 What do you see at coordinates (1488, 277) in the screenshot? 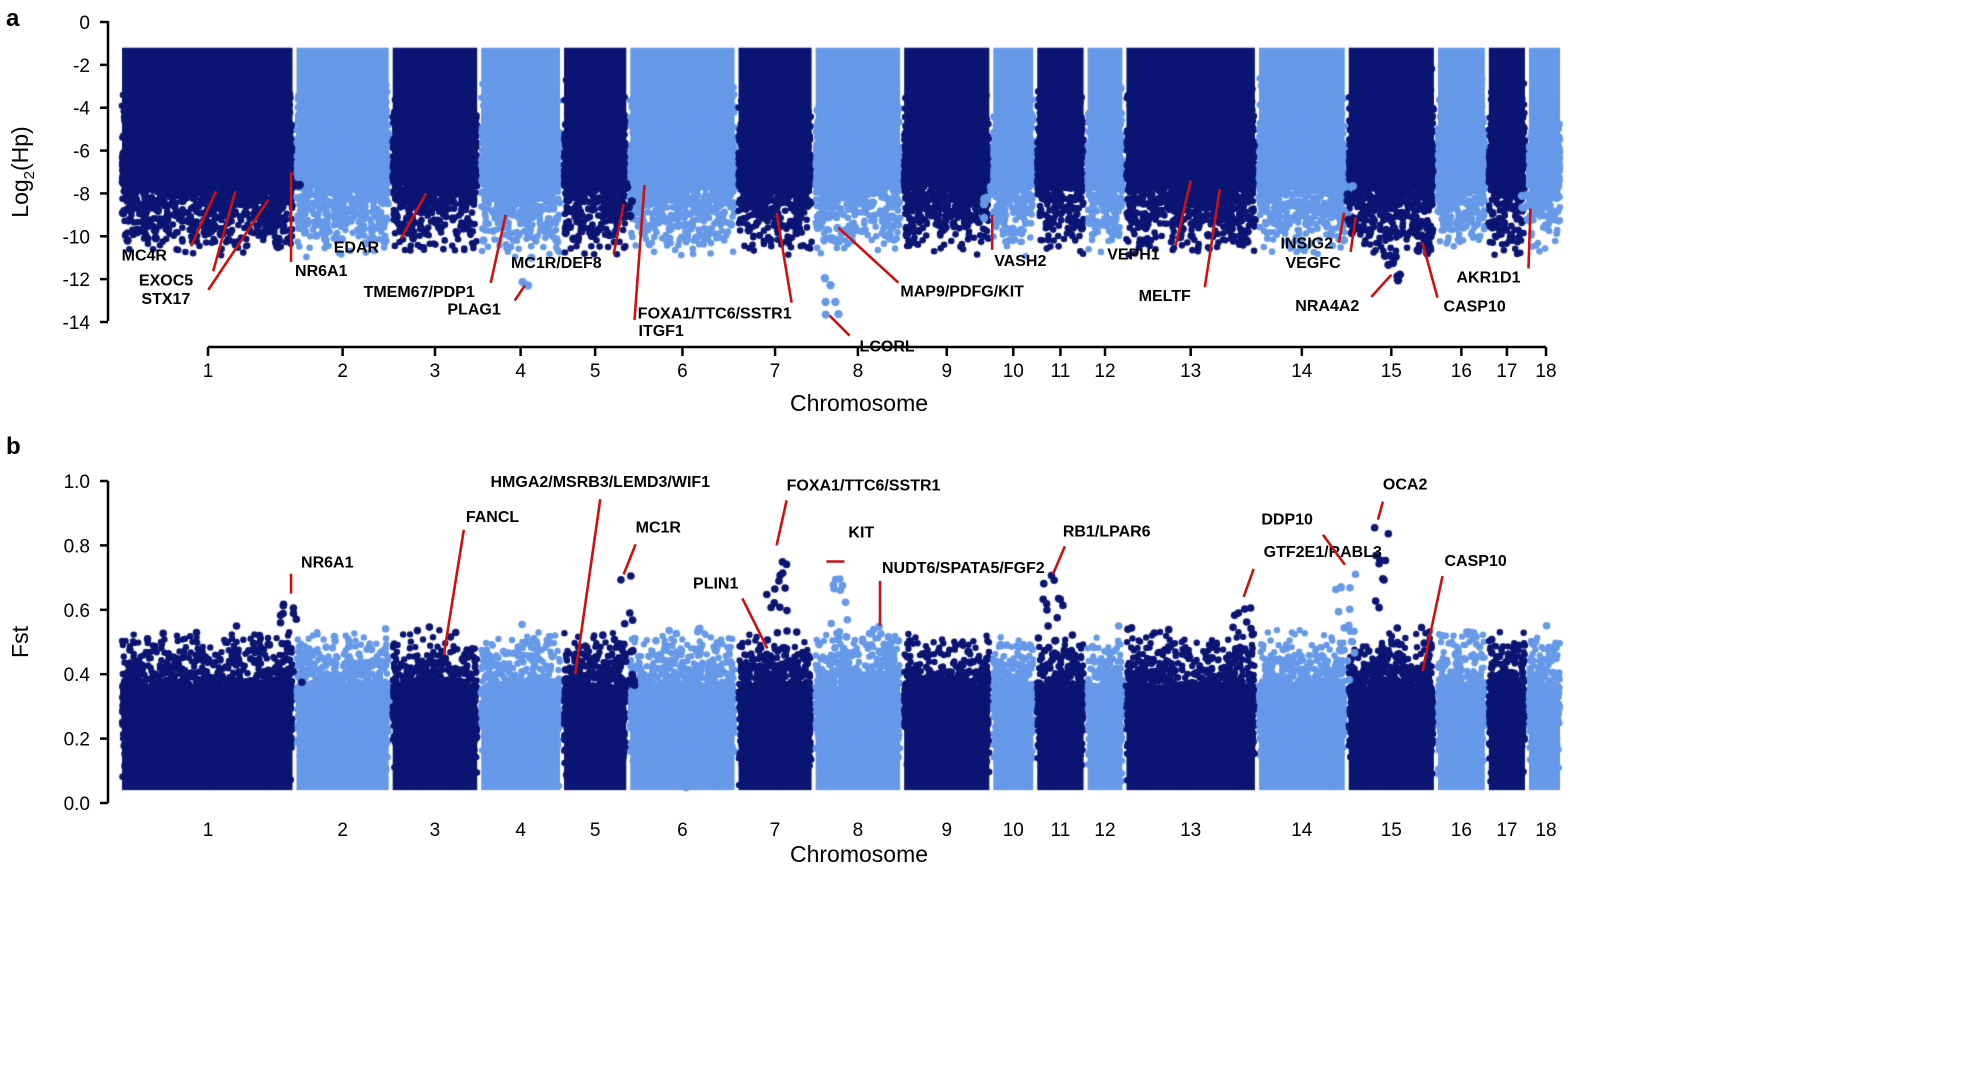
I see `panel-a-gene-label: AKR1D1` at bounding box center [1488, 277].